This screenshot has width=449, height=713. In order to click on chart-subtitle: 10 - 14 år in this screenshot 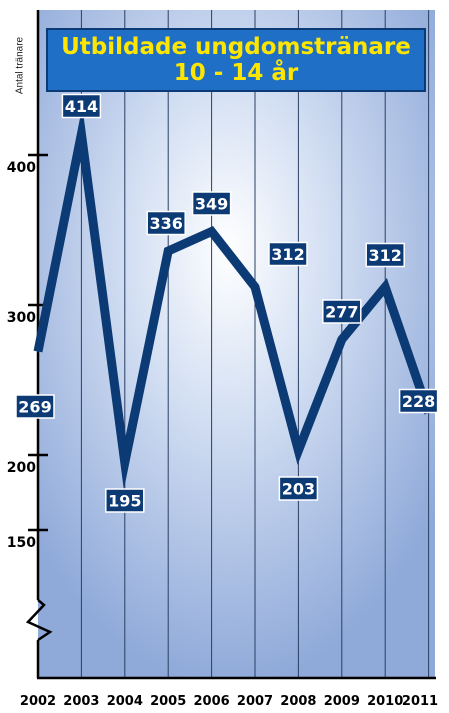, I will do `click(236, 73)`.